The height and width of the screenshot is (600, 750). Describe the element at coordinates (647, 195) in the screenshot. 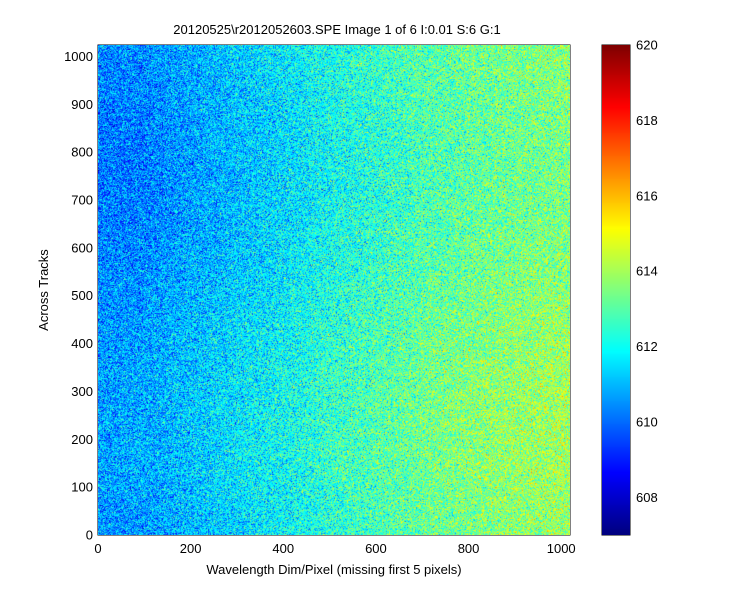

I see `colorbar-tick-label: 616` at that location.